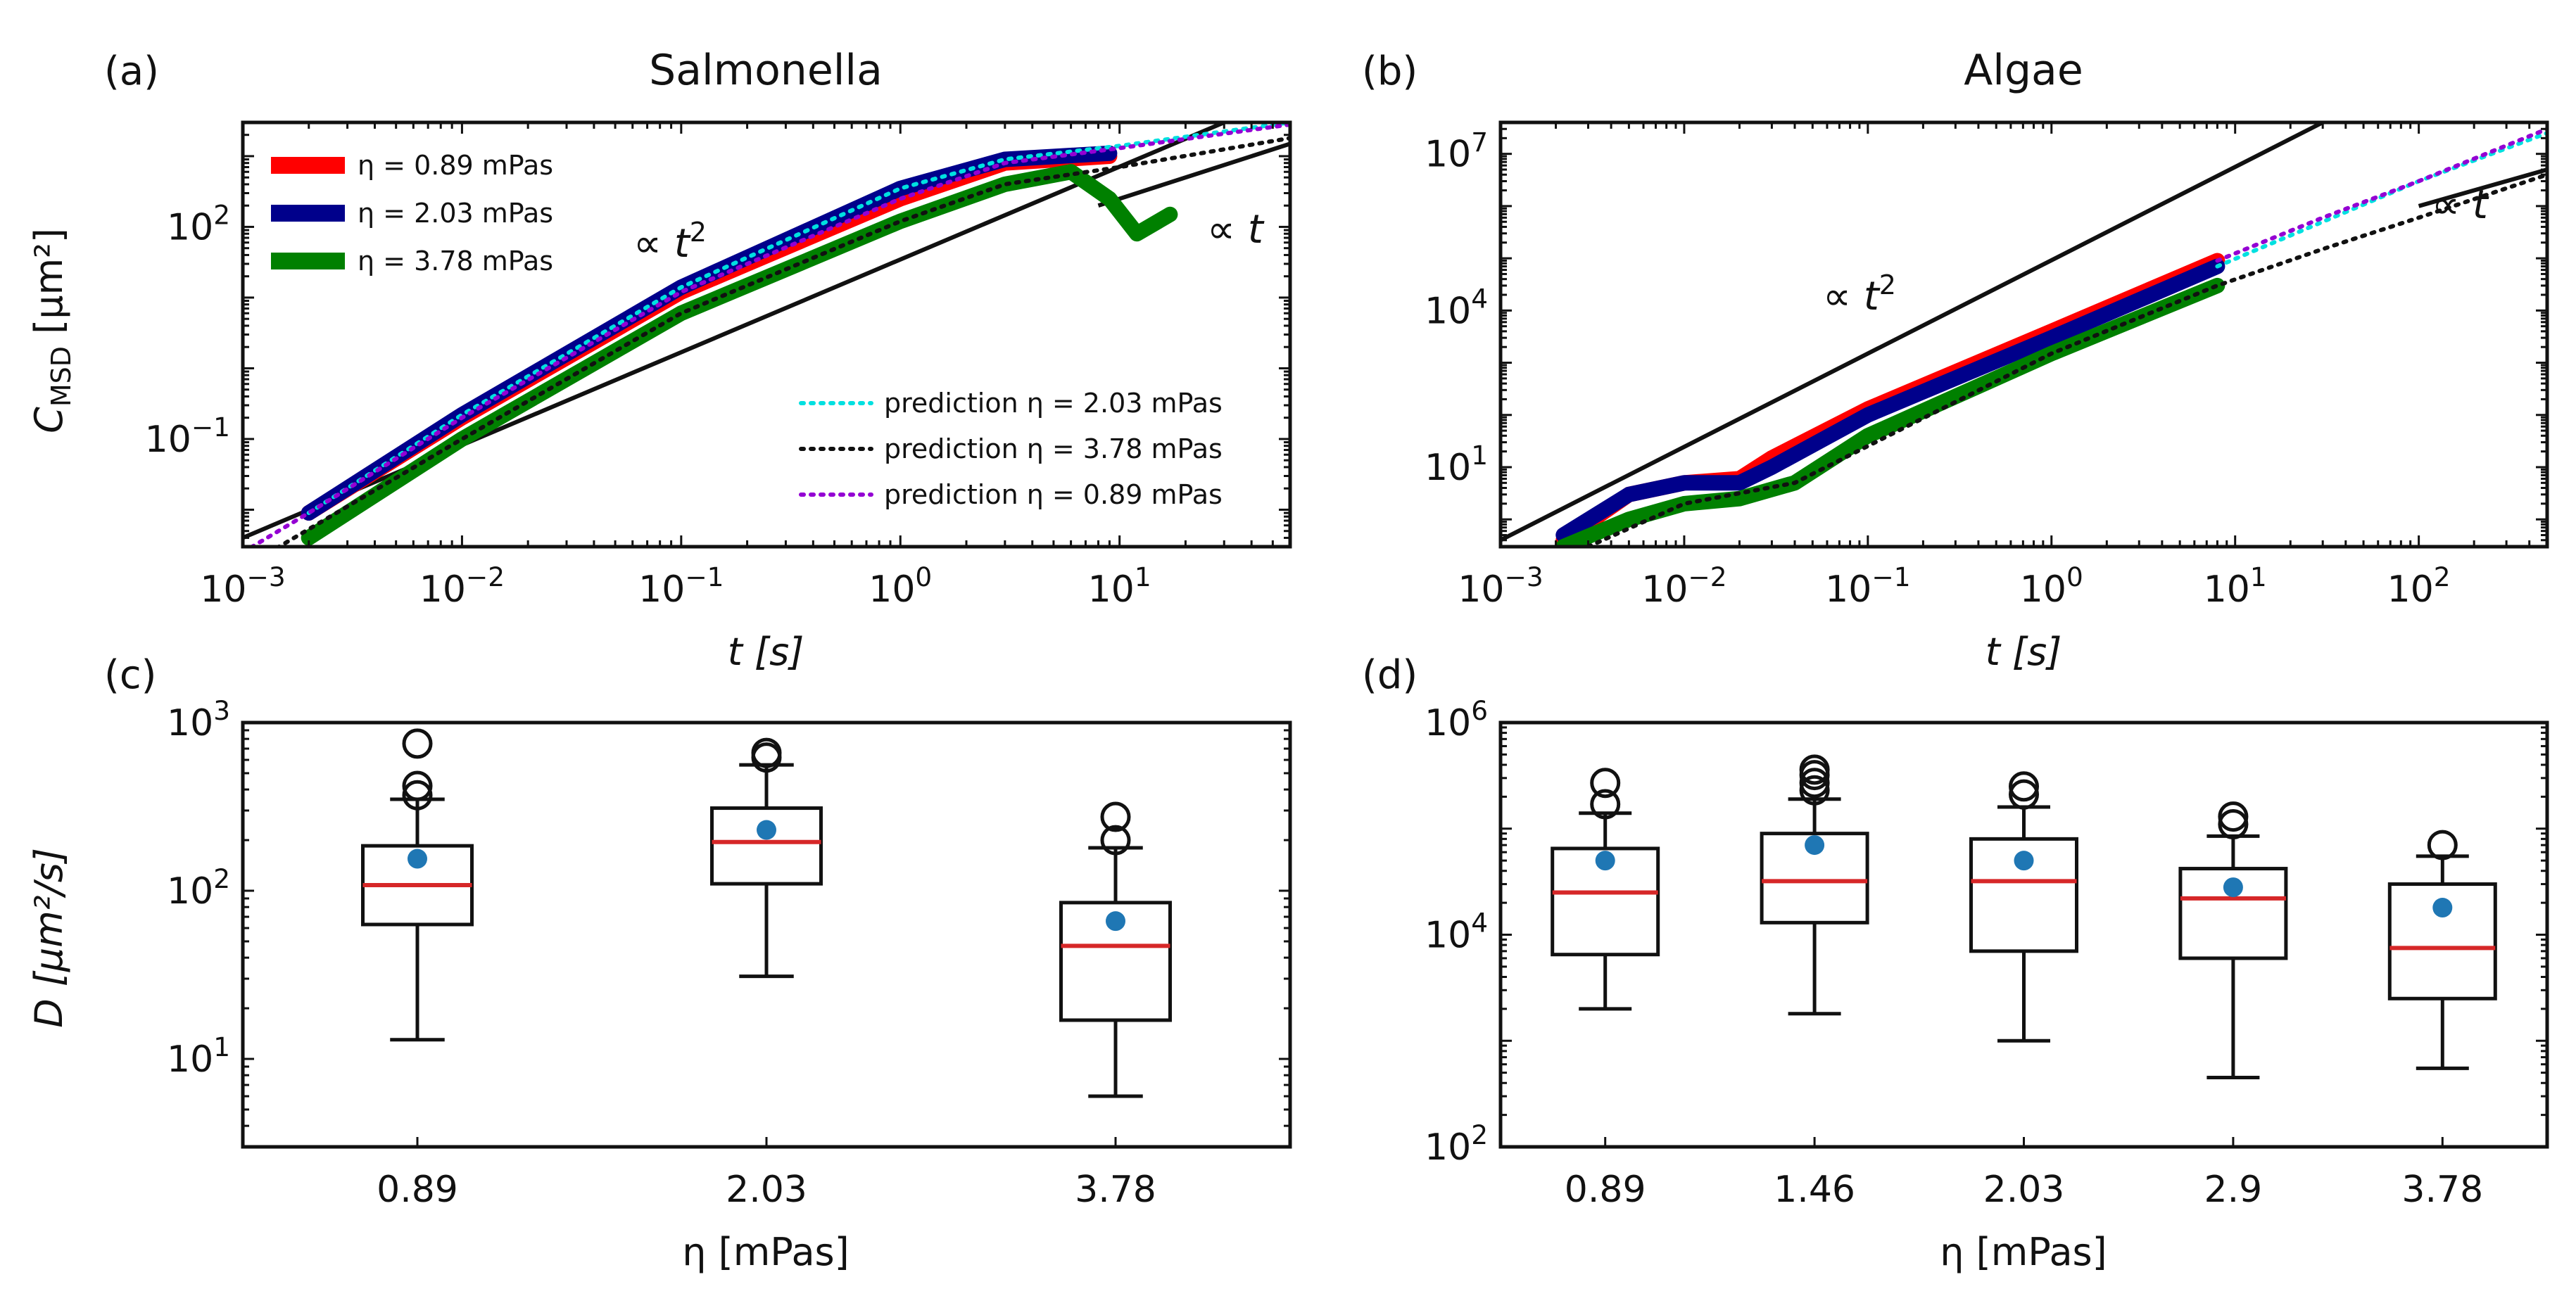 This screenshot has width=2576, height=1315. Describe the element at coordinates (455, 165) in the screenshot. I see `panel-a-legend-label-0: η = 0.89 mPas` at that location.